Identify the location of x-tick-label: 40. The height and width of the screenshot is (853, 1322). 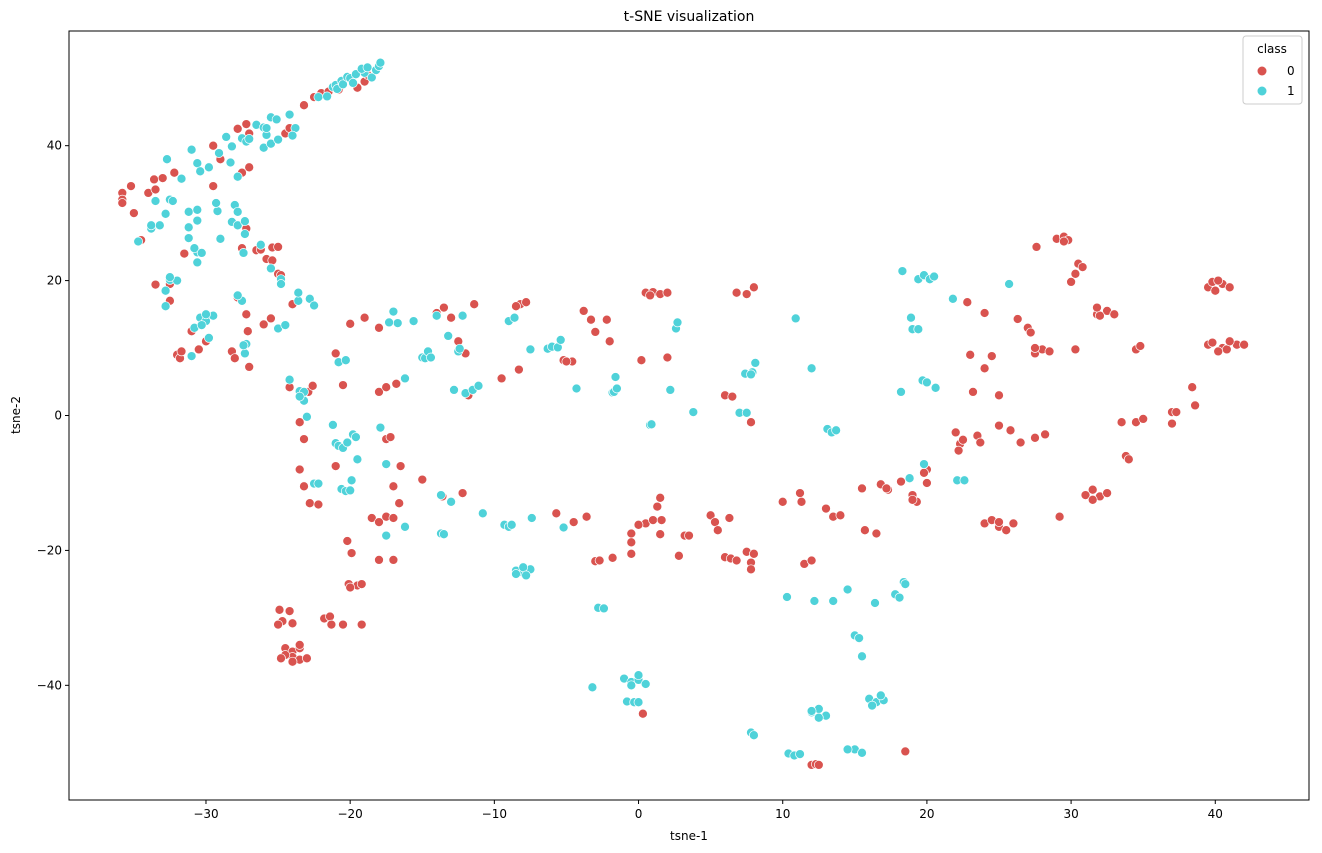
(1215, 814).